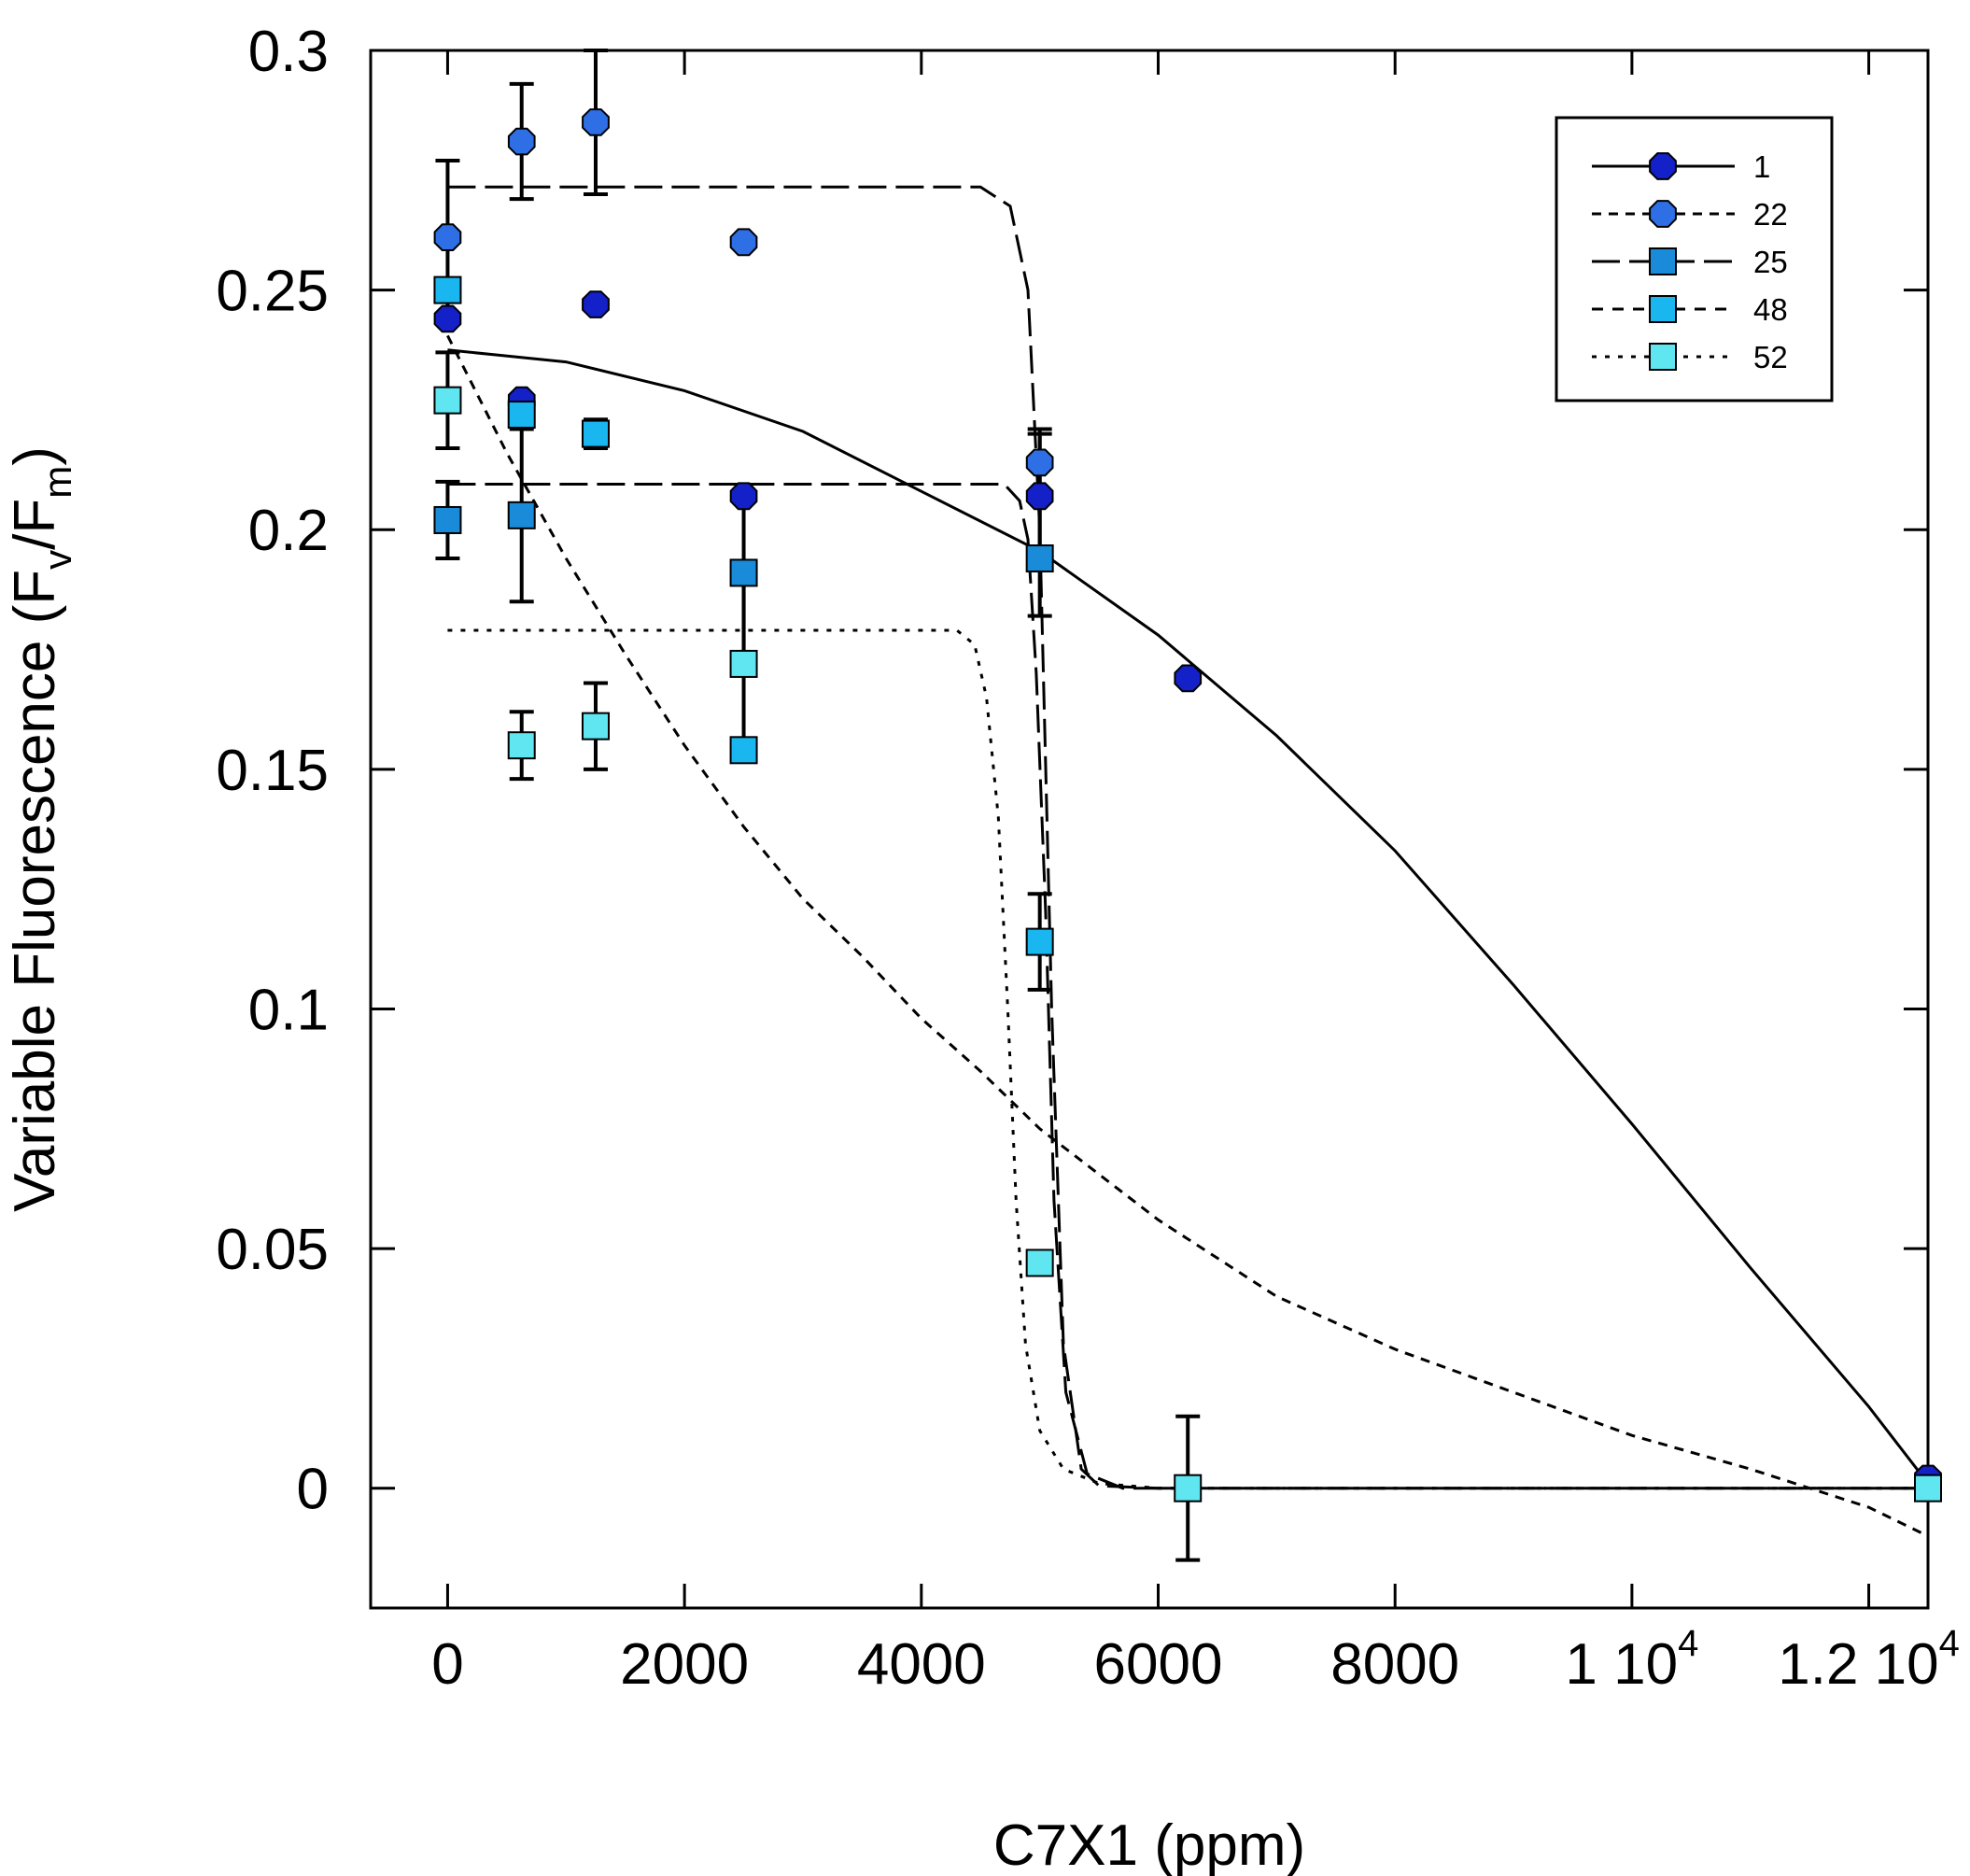 The image size is (1970, 1876). What do you see at coordinates (1761, 166) in the screenshot?
I see `legend-label-1: 1` at bounding box center [1761, 166].